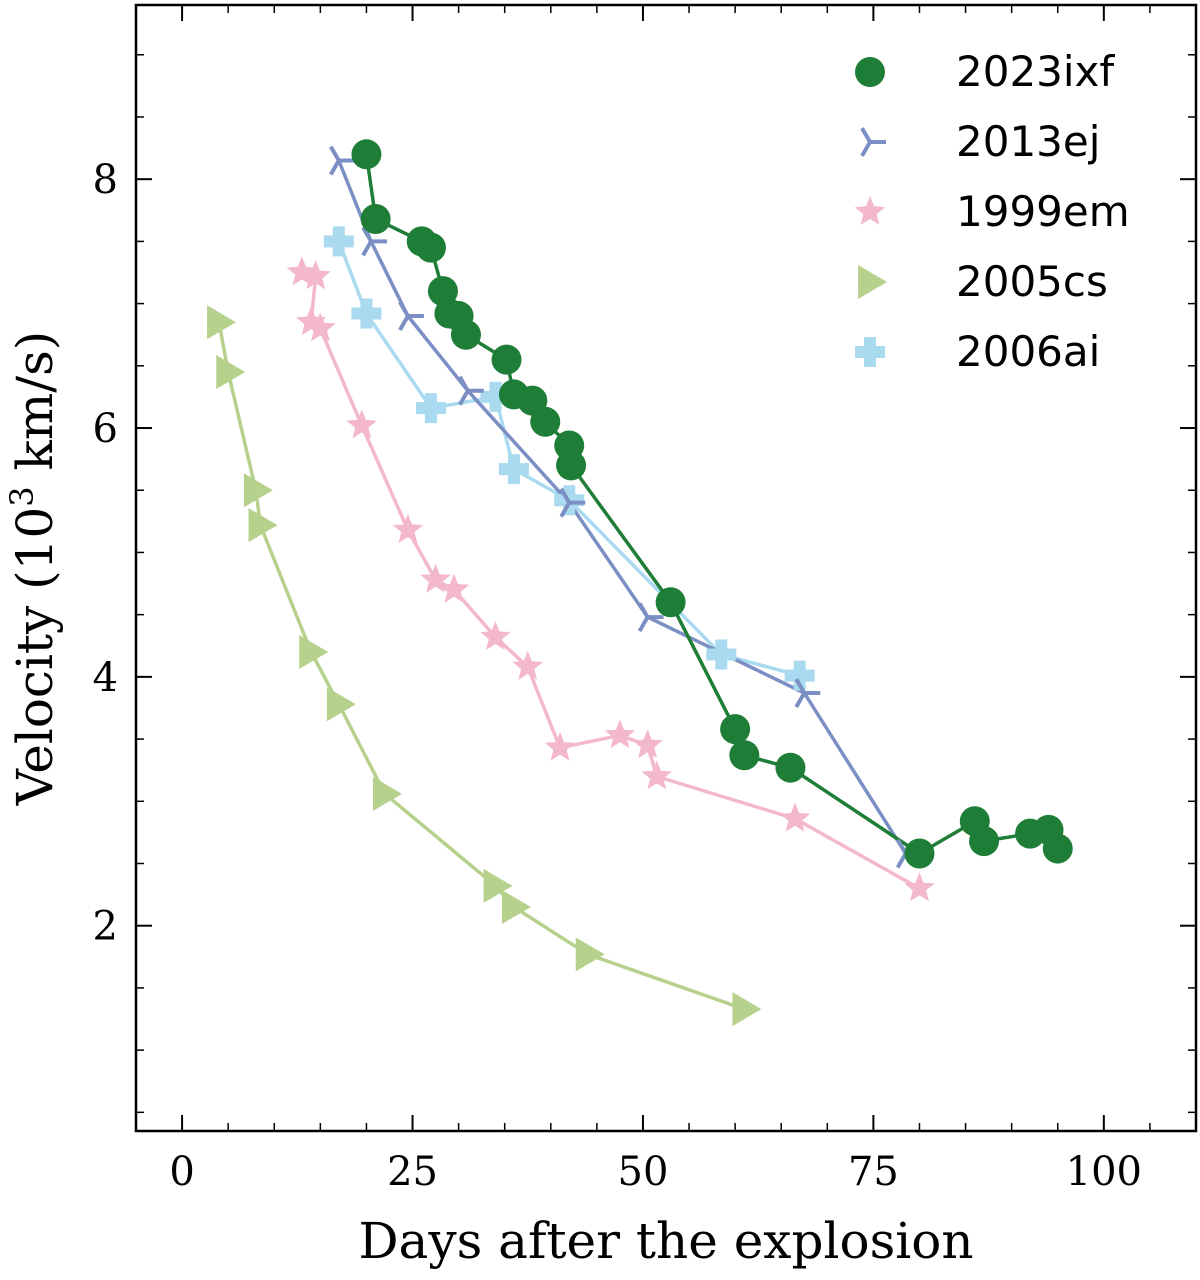  What do you see at coordinates (105, 927) in the screenshot?
I see `y-tick-label: 2` at bounding box center [105, 927].